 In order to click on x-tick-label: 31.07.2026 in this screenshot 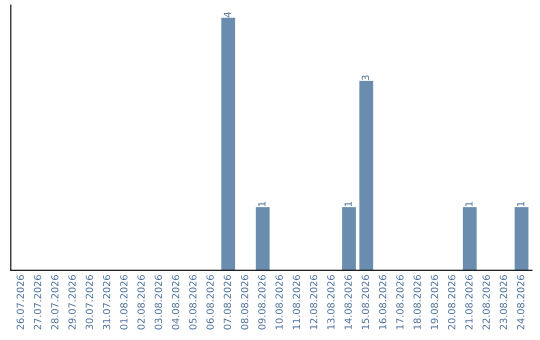, I will do `click(106, 302)`.